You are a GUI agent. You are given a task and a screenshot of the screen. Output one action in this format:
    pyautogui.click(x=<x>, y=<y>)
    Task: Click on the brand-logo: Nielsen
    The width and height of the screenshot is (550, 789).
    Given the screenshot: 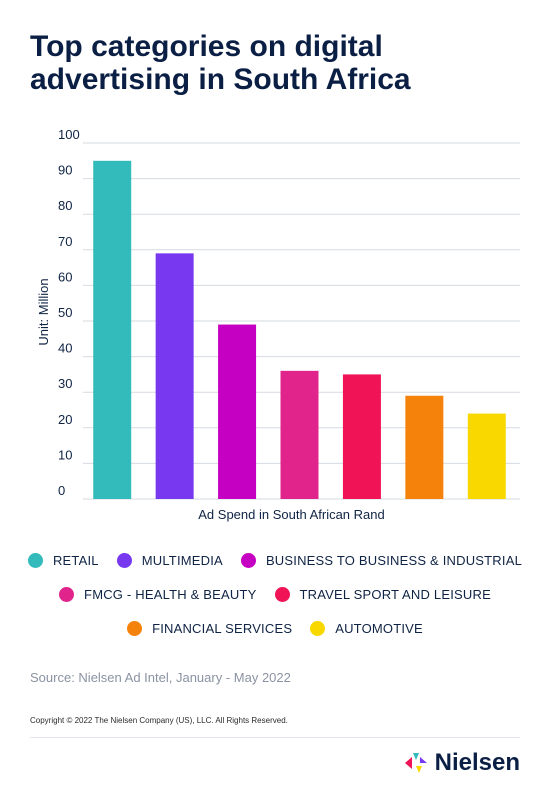 What is the action you would take?
    pyautogui.click(x=461, y=763)
    